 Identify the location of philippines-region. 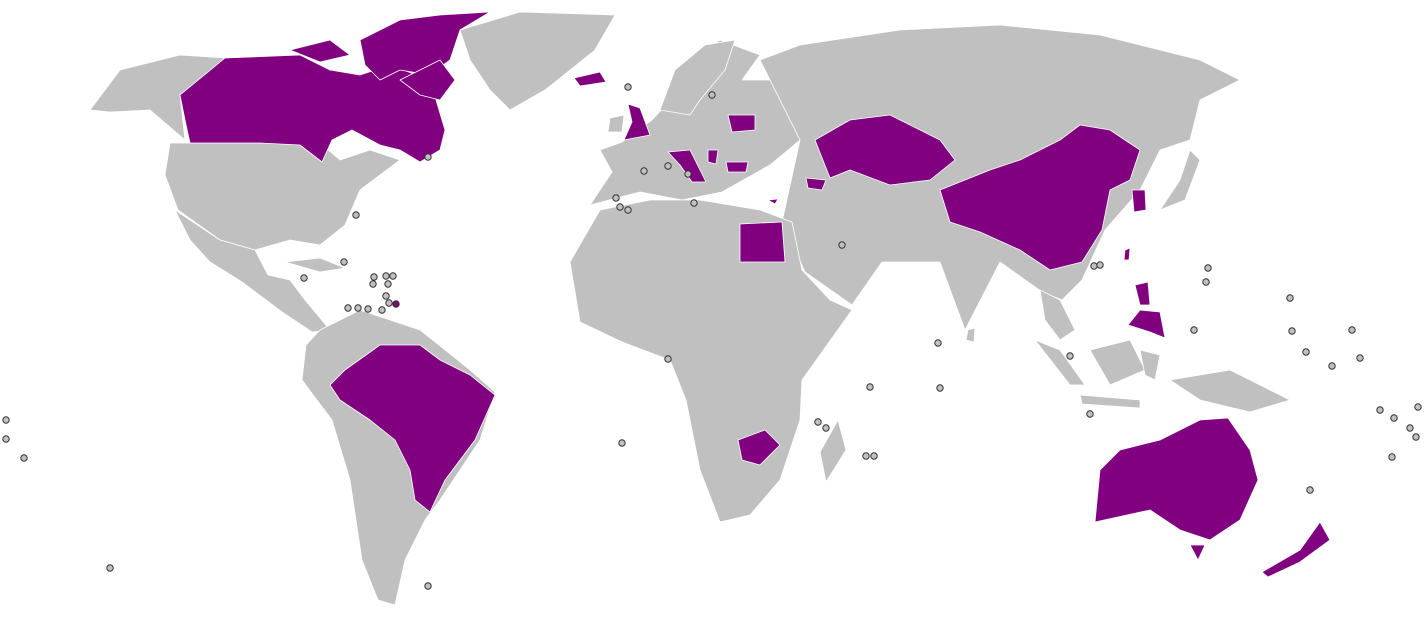
(1142, 293).